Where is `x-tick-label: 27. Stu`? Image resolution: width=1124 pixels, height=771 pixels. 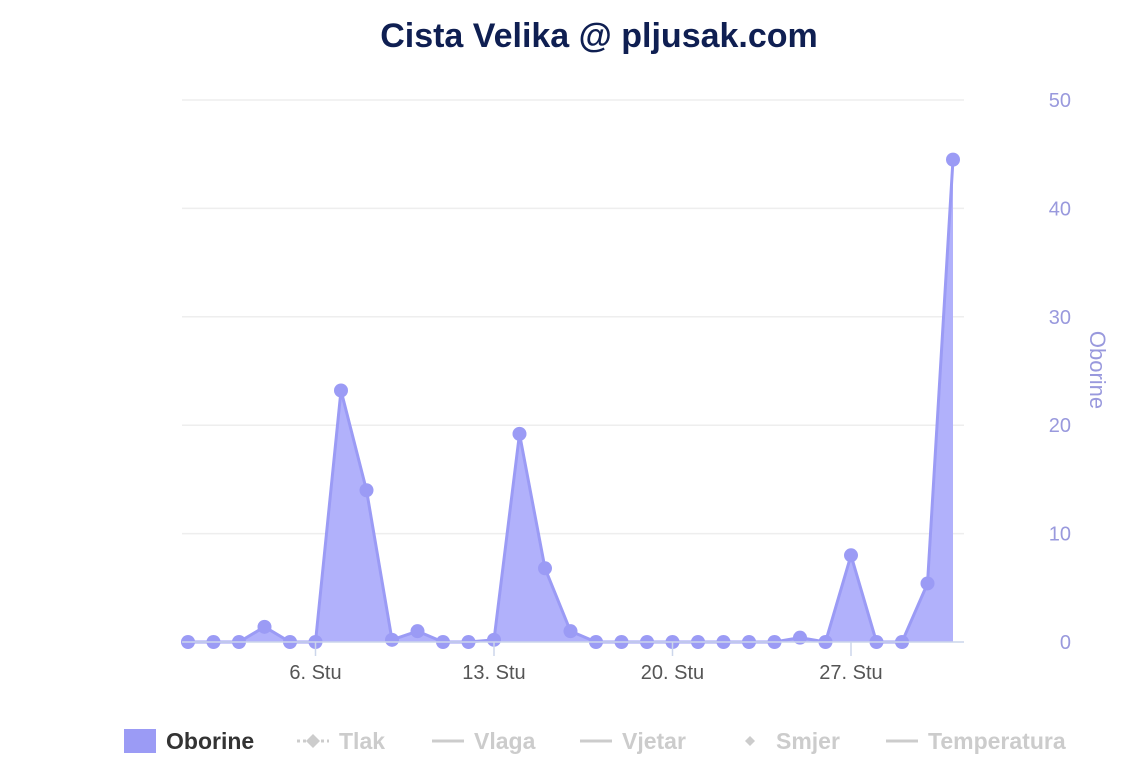 x-tick-label: 27. Stu is located at coordinates (850, 673).